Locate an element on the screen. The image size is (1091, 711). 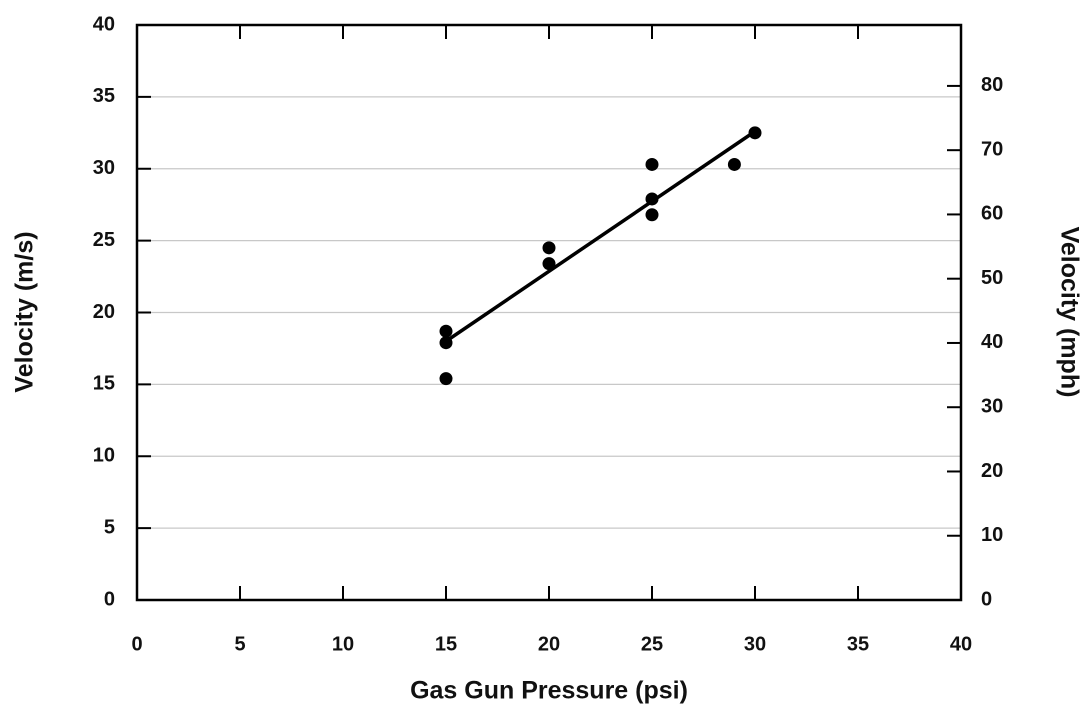
y2-axis-title: Velocity (mph) is located at coordinates (1069, 312).